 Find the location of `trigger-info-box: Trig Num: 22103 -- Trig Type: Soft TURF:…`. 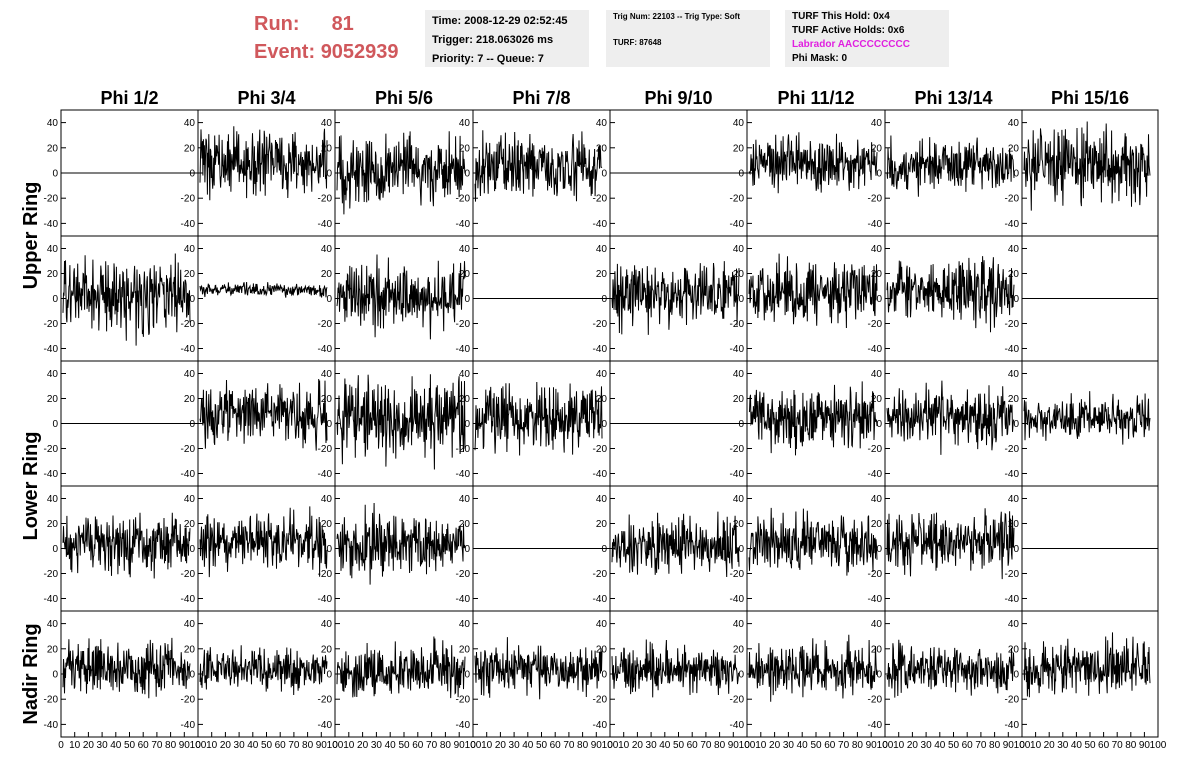

trigger-info-box: Trig Num: 22103 -- Trig Type: Soft TURF:… is located at coordinates (688, 38).